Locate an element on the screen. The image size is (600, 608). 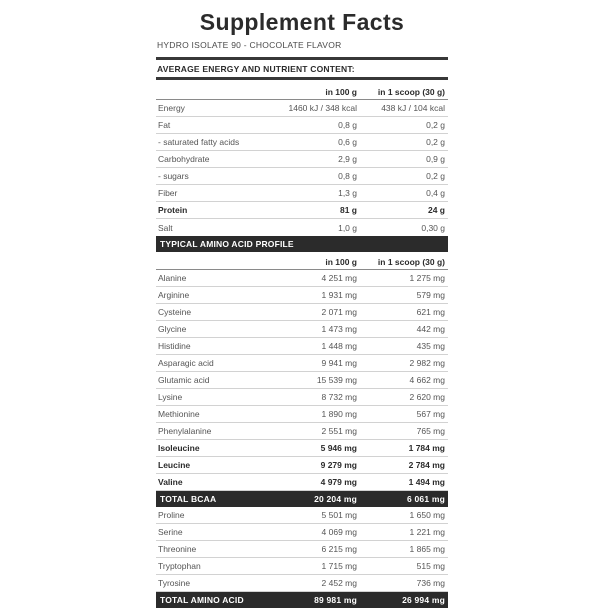
row-value-per-100g: 4 979 mg is located at coordinates (338, 482).